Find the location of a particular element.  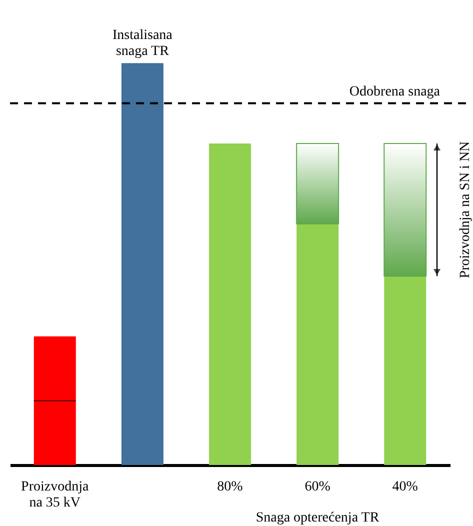

text: Instalisana snaga TR is located at coordinates (143, 44).